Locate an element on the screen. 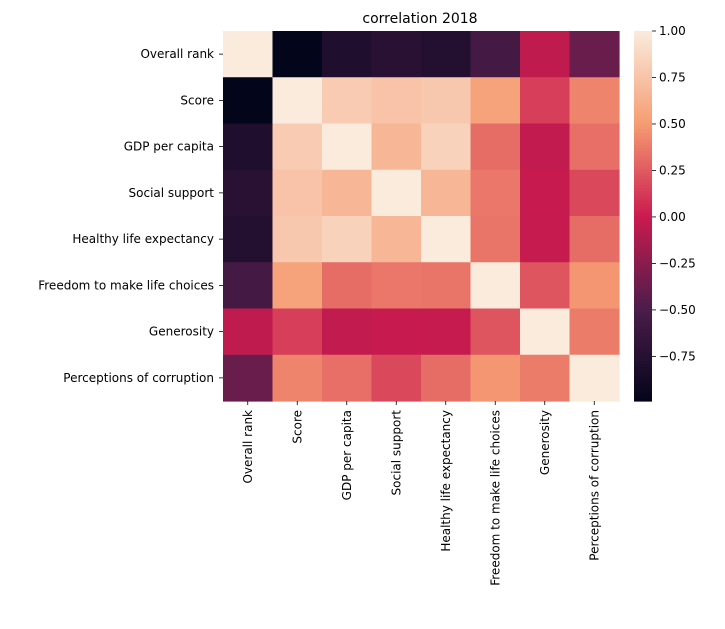 The height and width of the screenshot is (629, 725). colorbar-tick-label: 0.00 is located at coordinates (672, 217).